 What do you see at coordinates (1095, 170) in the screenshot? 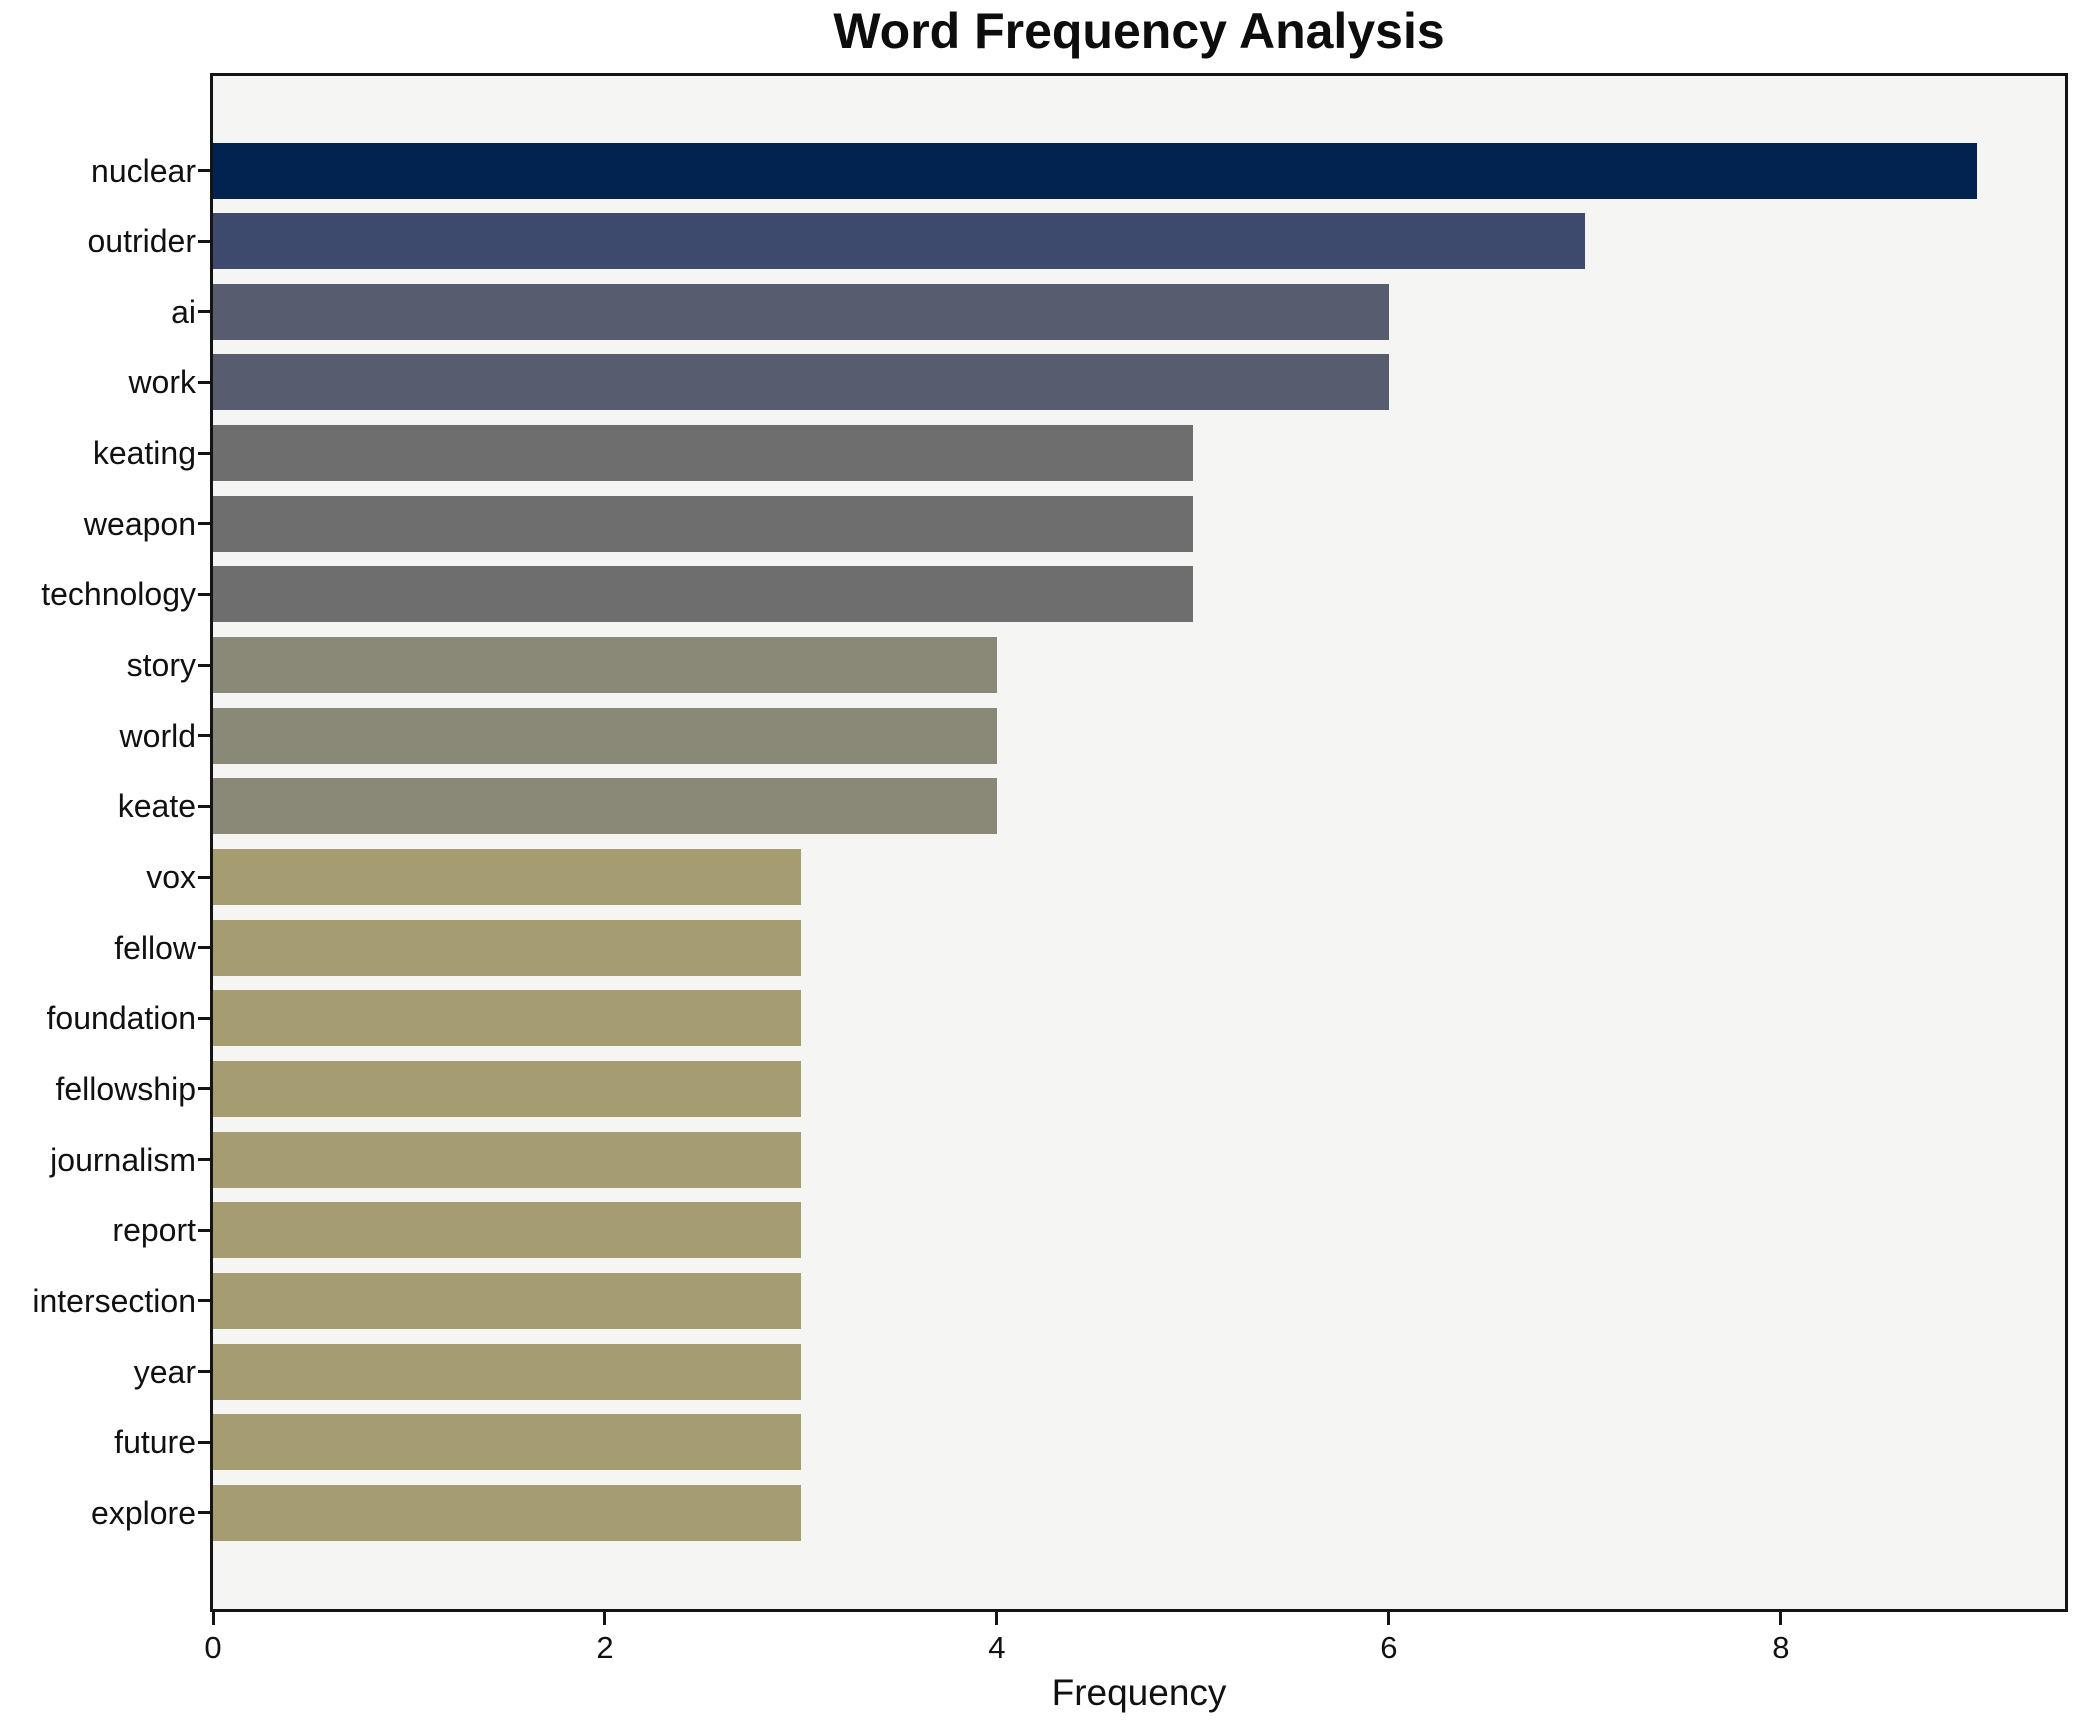
I see `bar-nuclear` at bounding box center [1095, 170].